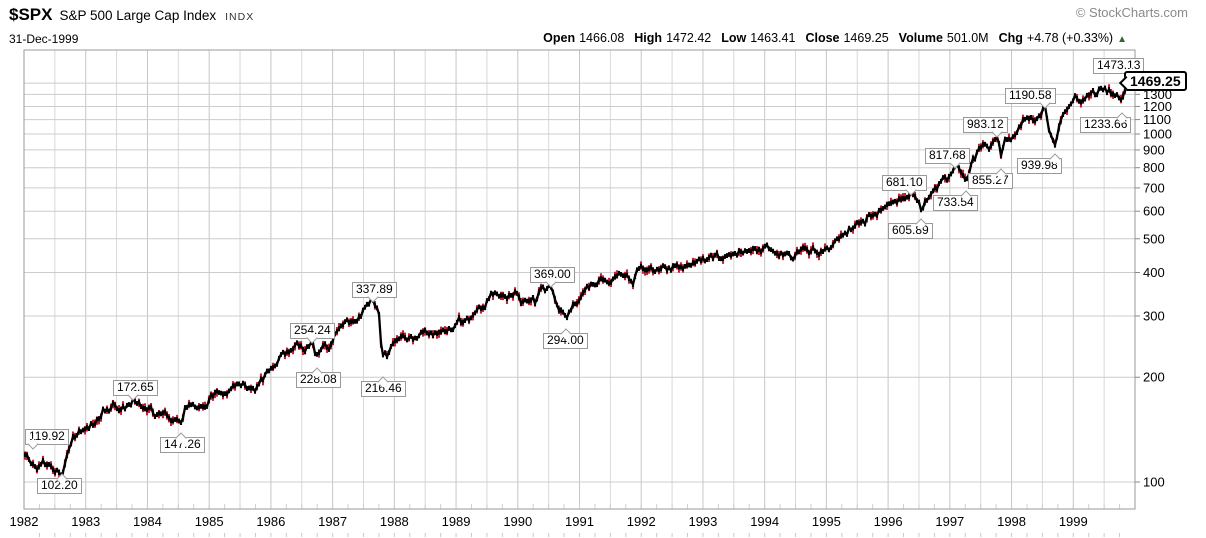 This screenshot has width=1206, height=538. I want to click on x-axis-label: 1986, so click(270, 521).